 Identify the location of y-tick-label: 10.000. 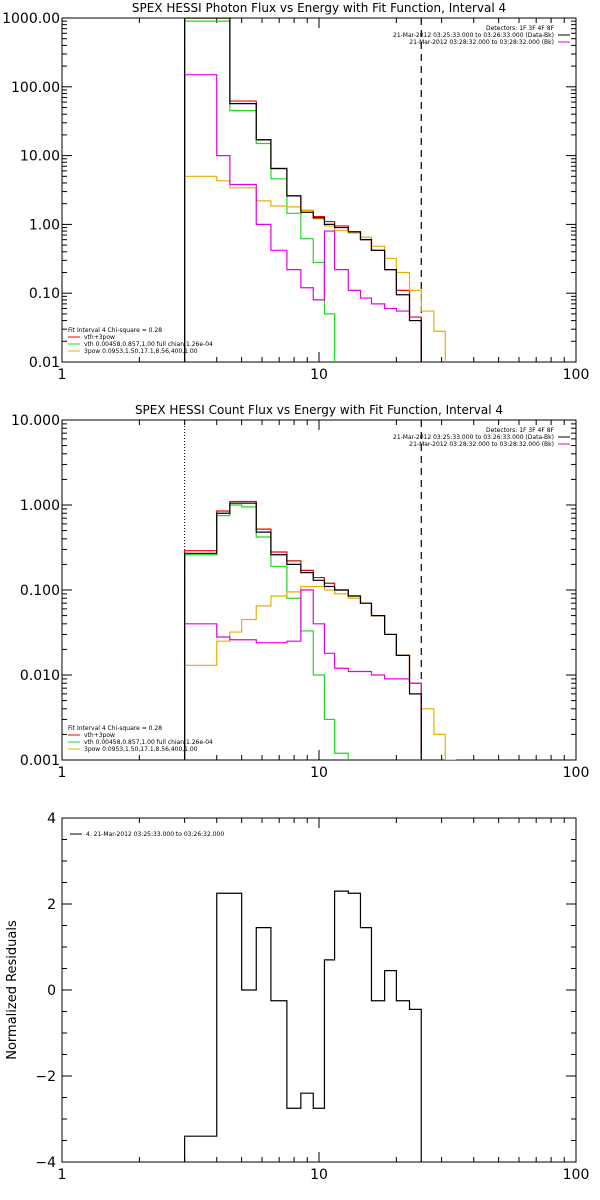
(35, 421).